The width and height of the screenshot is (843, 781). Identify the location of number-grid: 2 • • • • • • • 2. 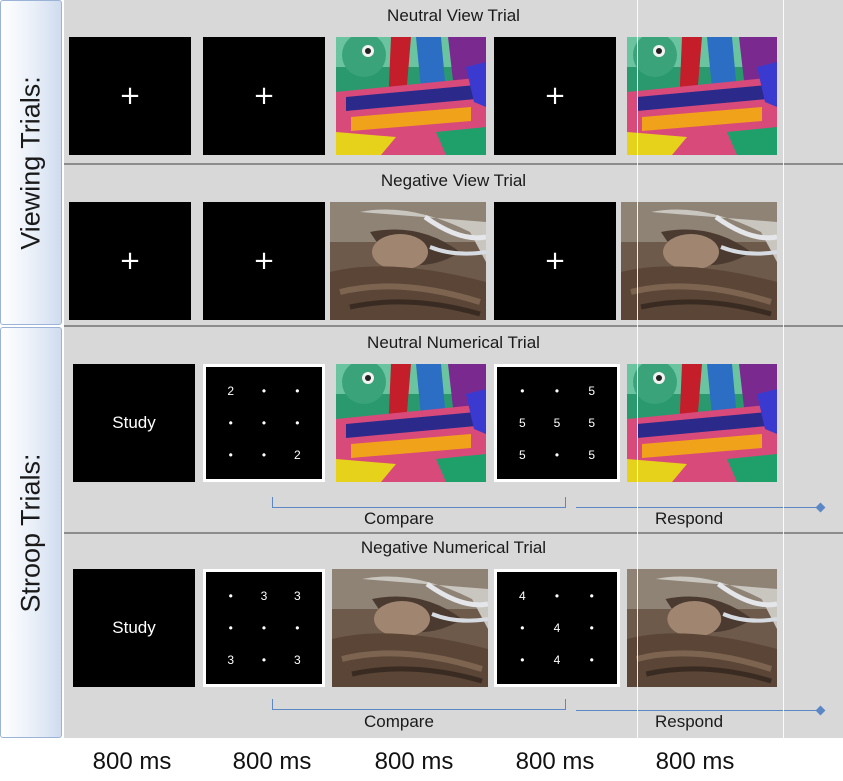
(264, 423).